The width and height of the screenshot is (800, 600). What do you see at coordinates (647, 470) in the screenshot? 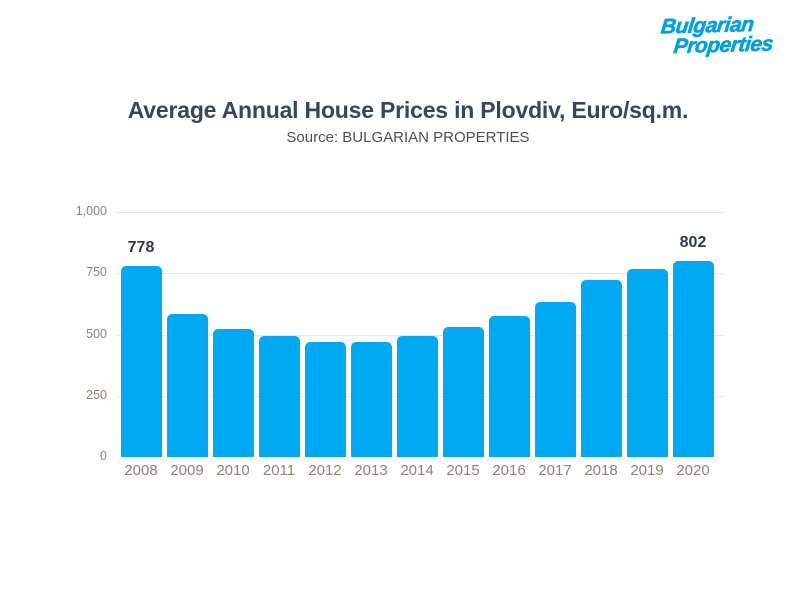
I see `x-tick-label-2019: 2019` at bounding box center [647, 470].